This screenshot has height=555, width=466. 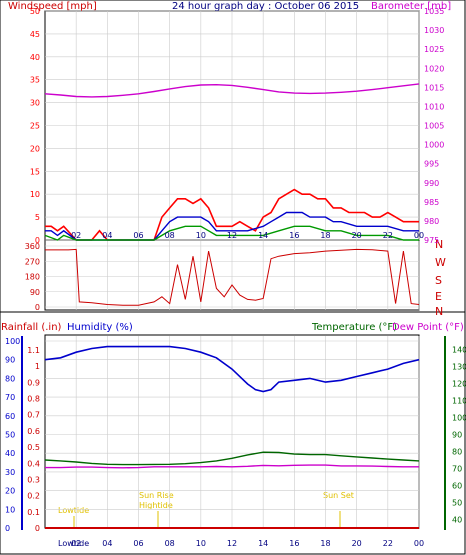 What do you see at coordinates (35, 194) in the screenshot?
I see `windspeed-tick-label: 10` at bounding box center [35, 194].